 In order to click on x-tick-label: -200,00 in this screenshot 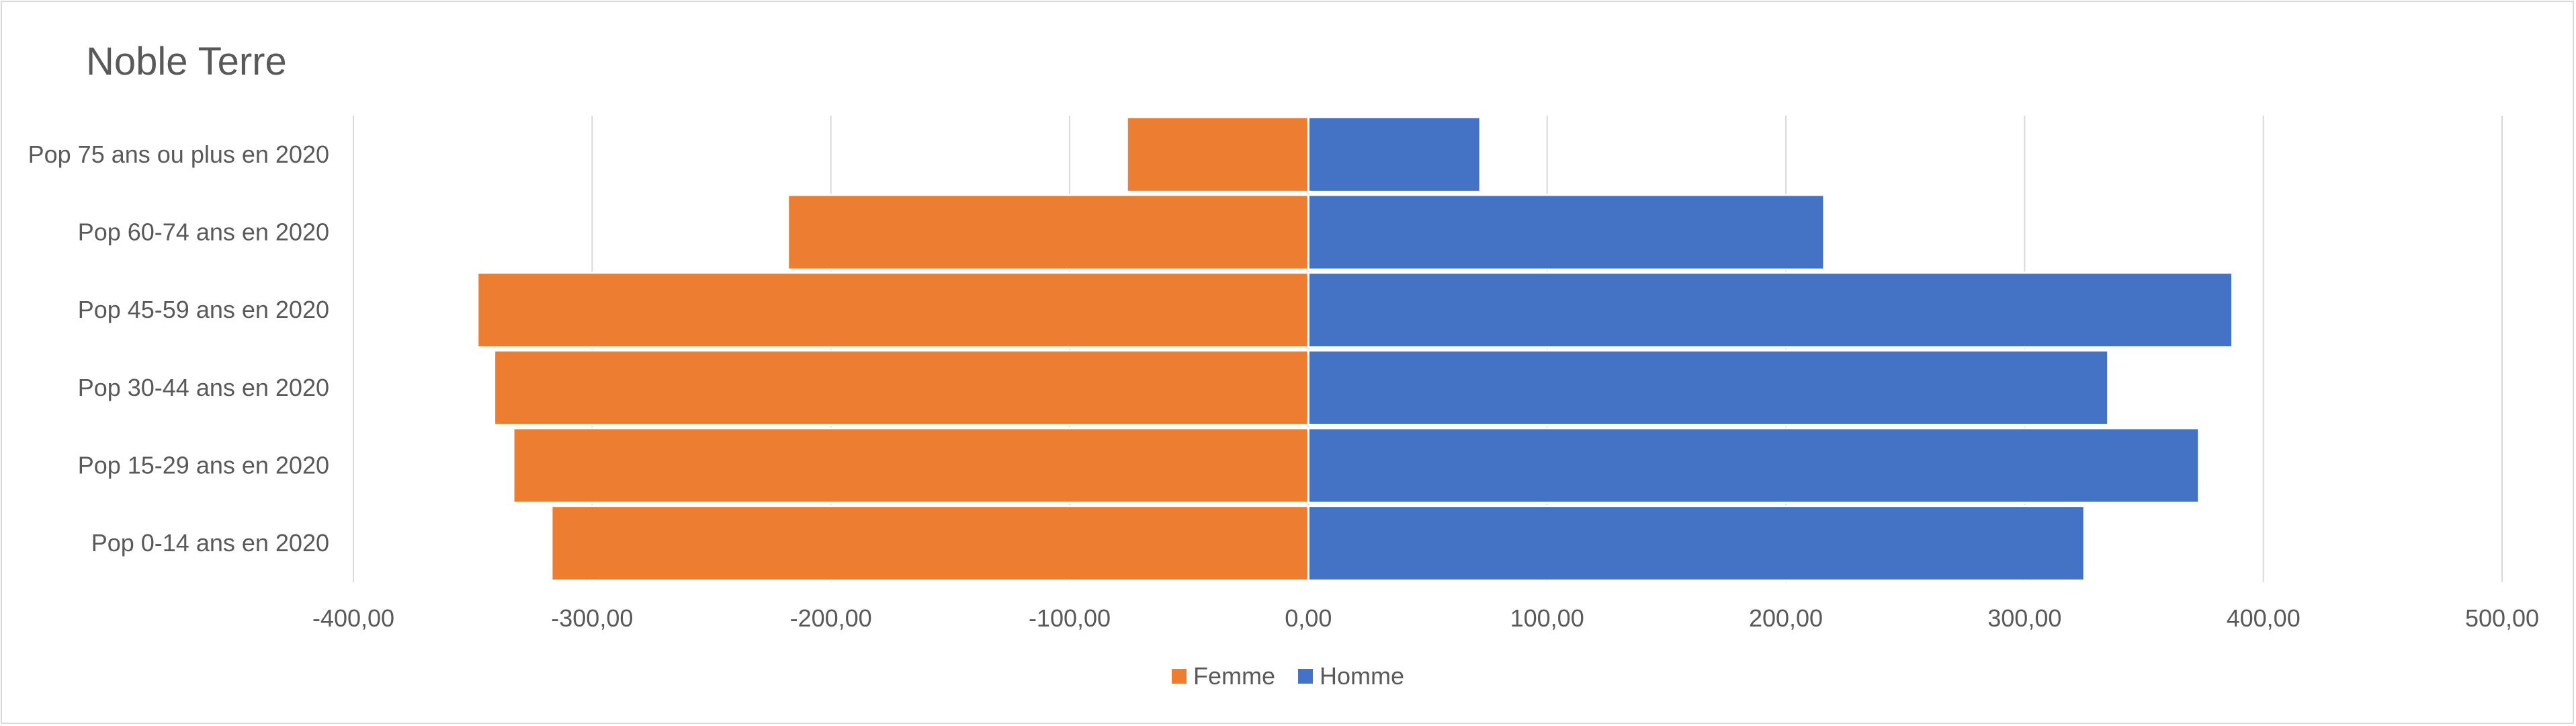, I will do `click(831, 618)`.